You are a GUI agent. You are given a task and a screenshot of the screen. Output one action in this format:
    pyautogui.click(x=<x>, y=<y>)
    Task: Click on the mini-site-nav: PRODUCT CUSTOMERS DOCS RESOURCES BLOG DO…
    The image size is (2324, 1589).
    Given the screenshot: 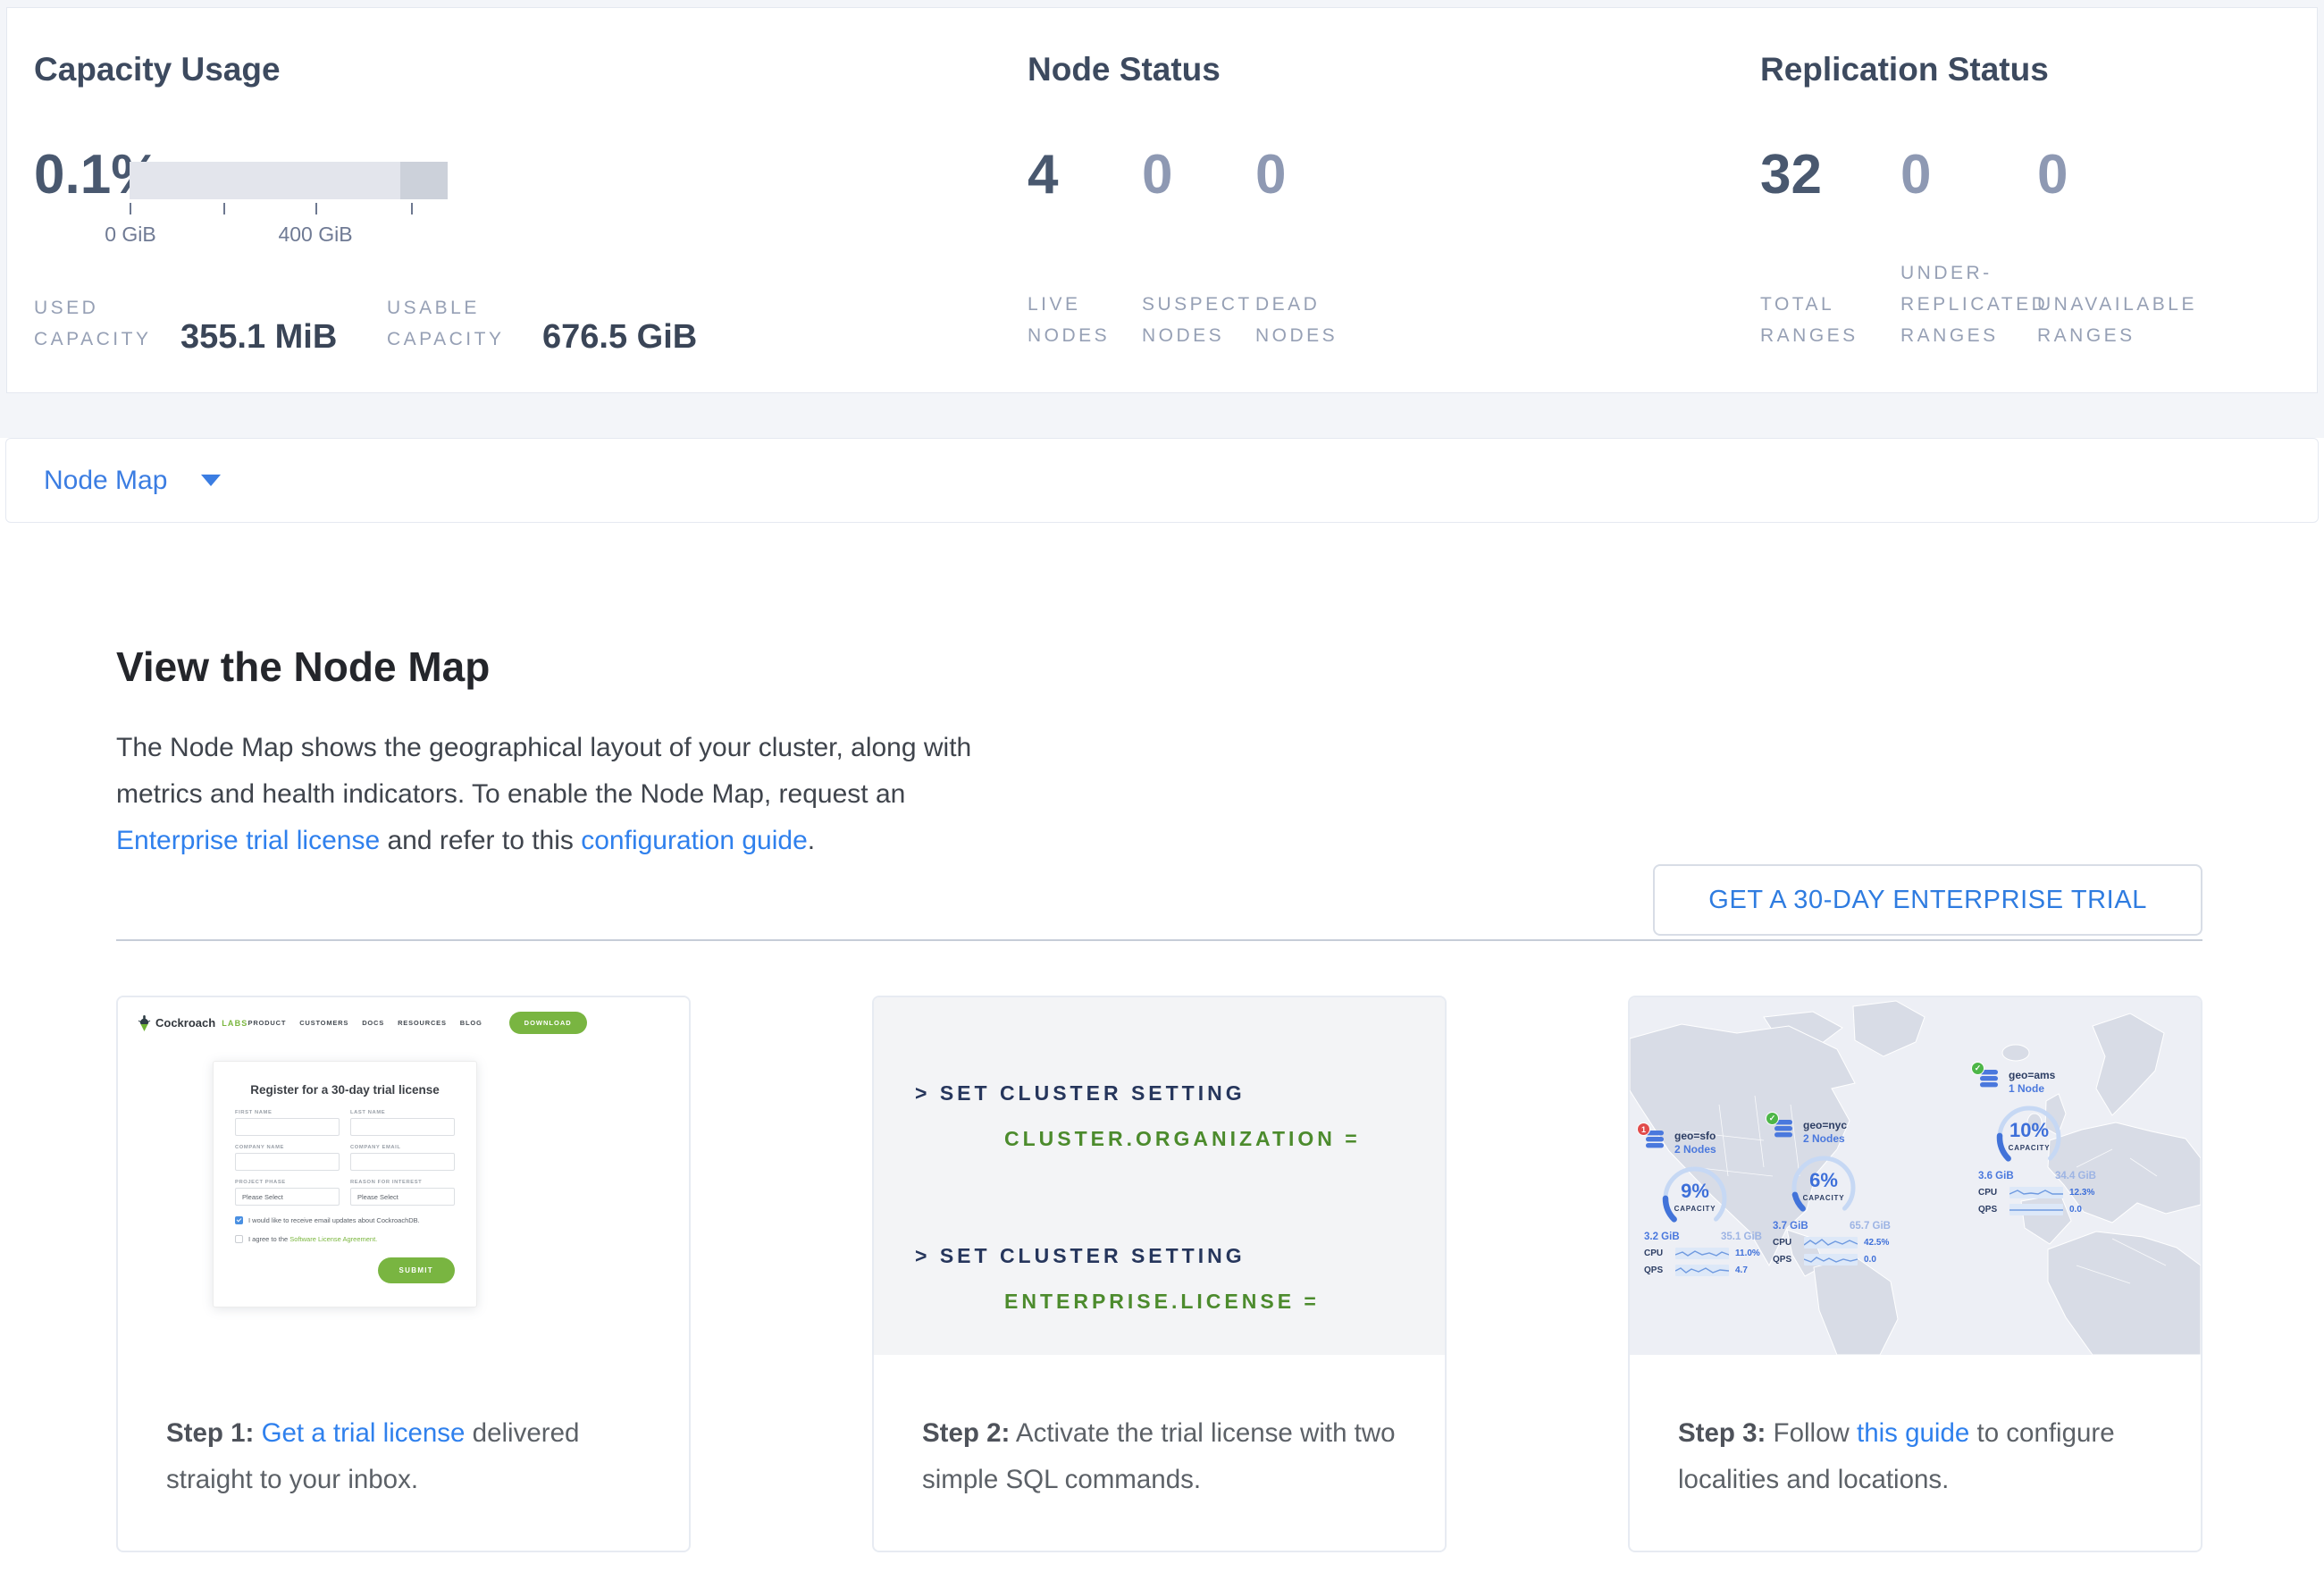 What is the action you would take?
    pyautogui.click(x=417, y=1023)
    